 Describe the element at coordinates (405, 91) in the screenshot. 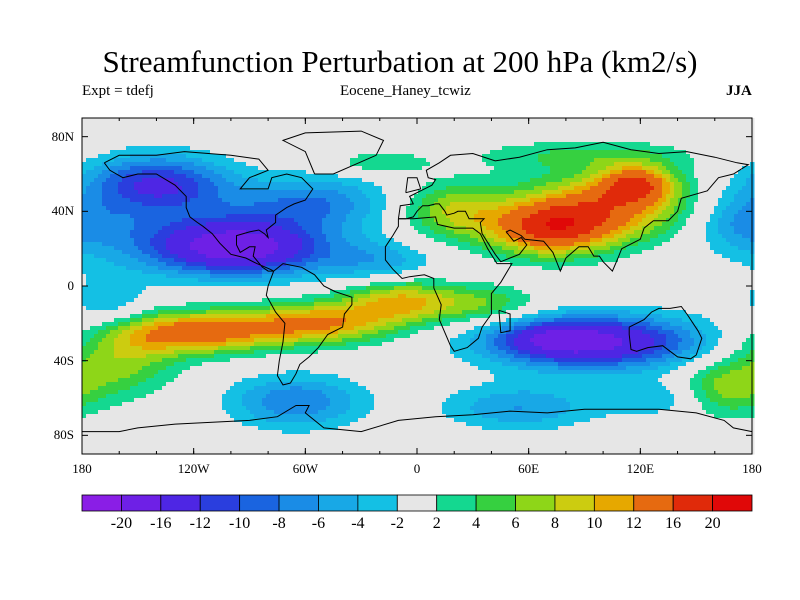

I see `run-label: Eocene_Haney_tcwiz` at that location.